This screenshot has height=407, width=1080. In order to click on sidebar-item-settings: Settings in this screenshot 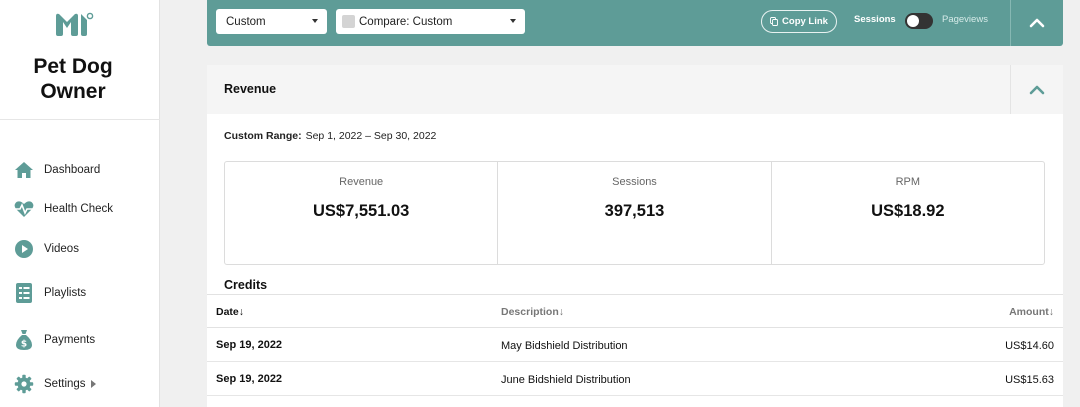, I will do `click(55, 384)`.